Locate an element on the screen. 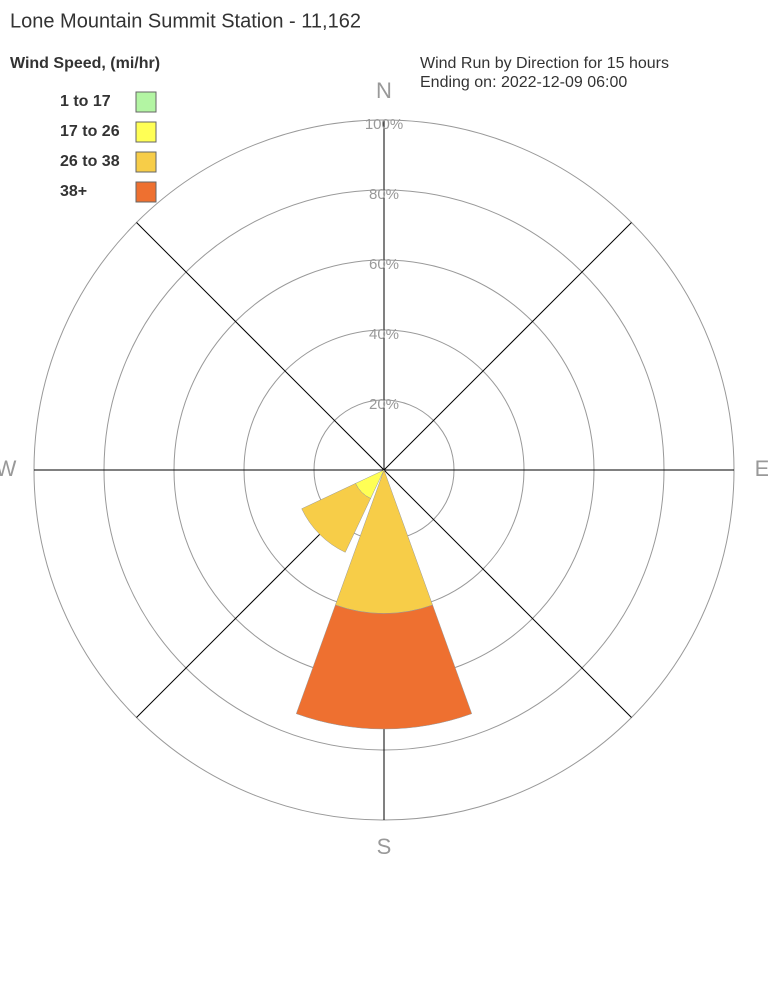  legend-title: Wind Speed, (mi/hr) is located at coordinates (85, 63).